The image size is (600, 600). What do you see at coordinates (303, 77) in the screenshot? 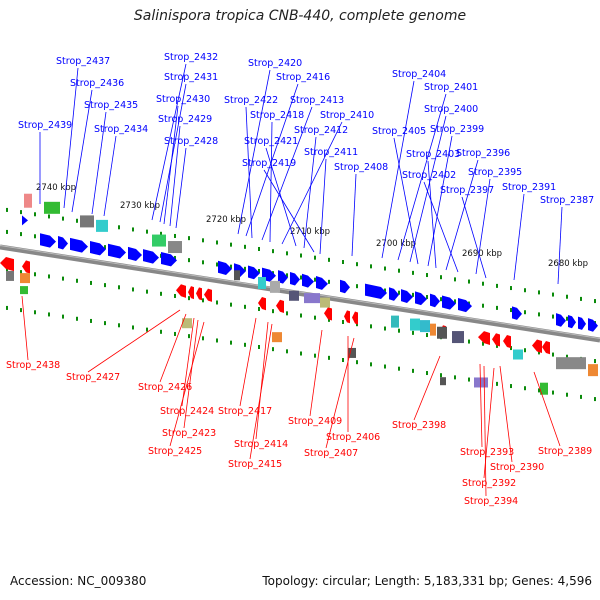
I see `gene-label-forward: Strop_2416` at bounding box center [303, 77].